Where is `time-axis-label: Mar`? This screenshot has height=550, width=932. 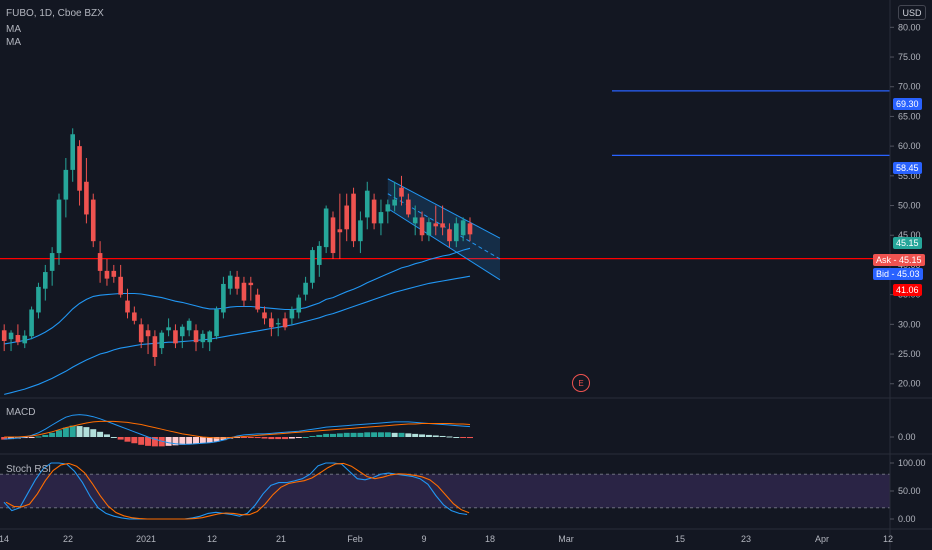
time-axis-label: Mar is located at coordinates (566, 539).